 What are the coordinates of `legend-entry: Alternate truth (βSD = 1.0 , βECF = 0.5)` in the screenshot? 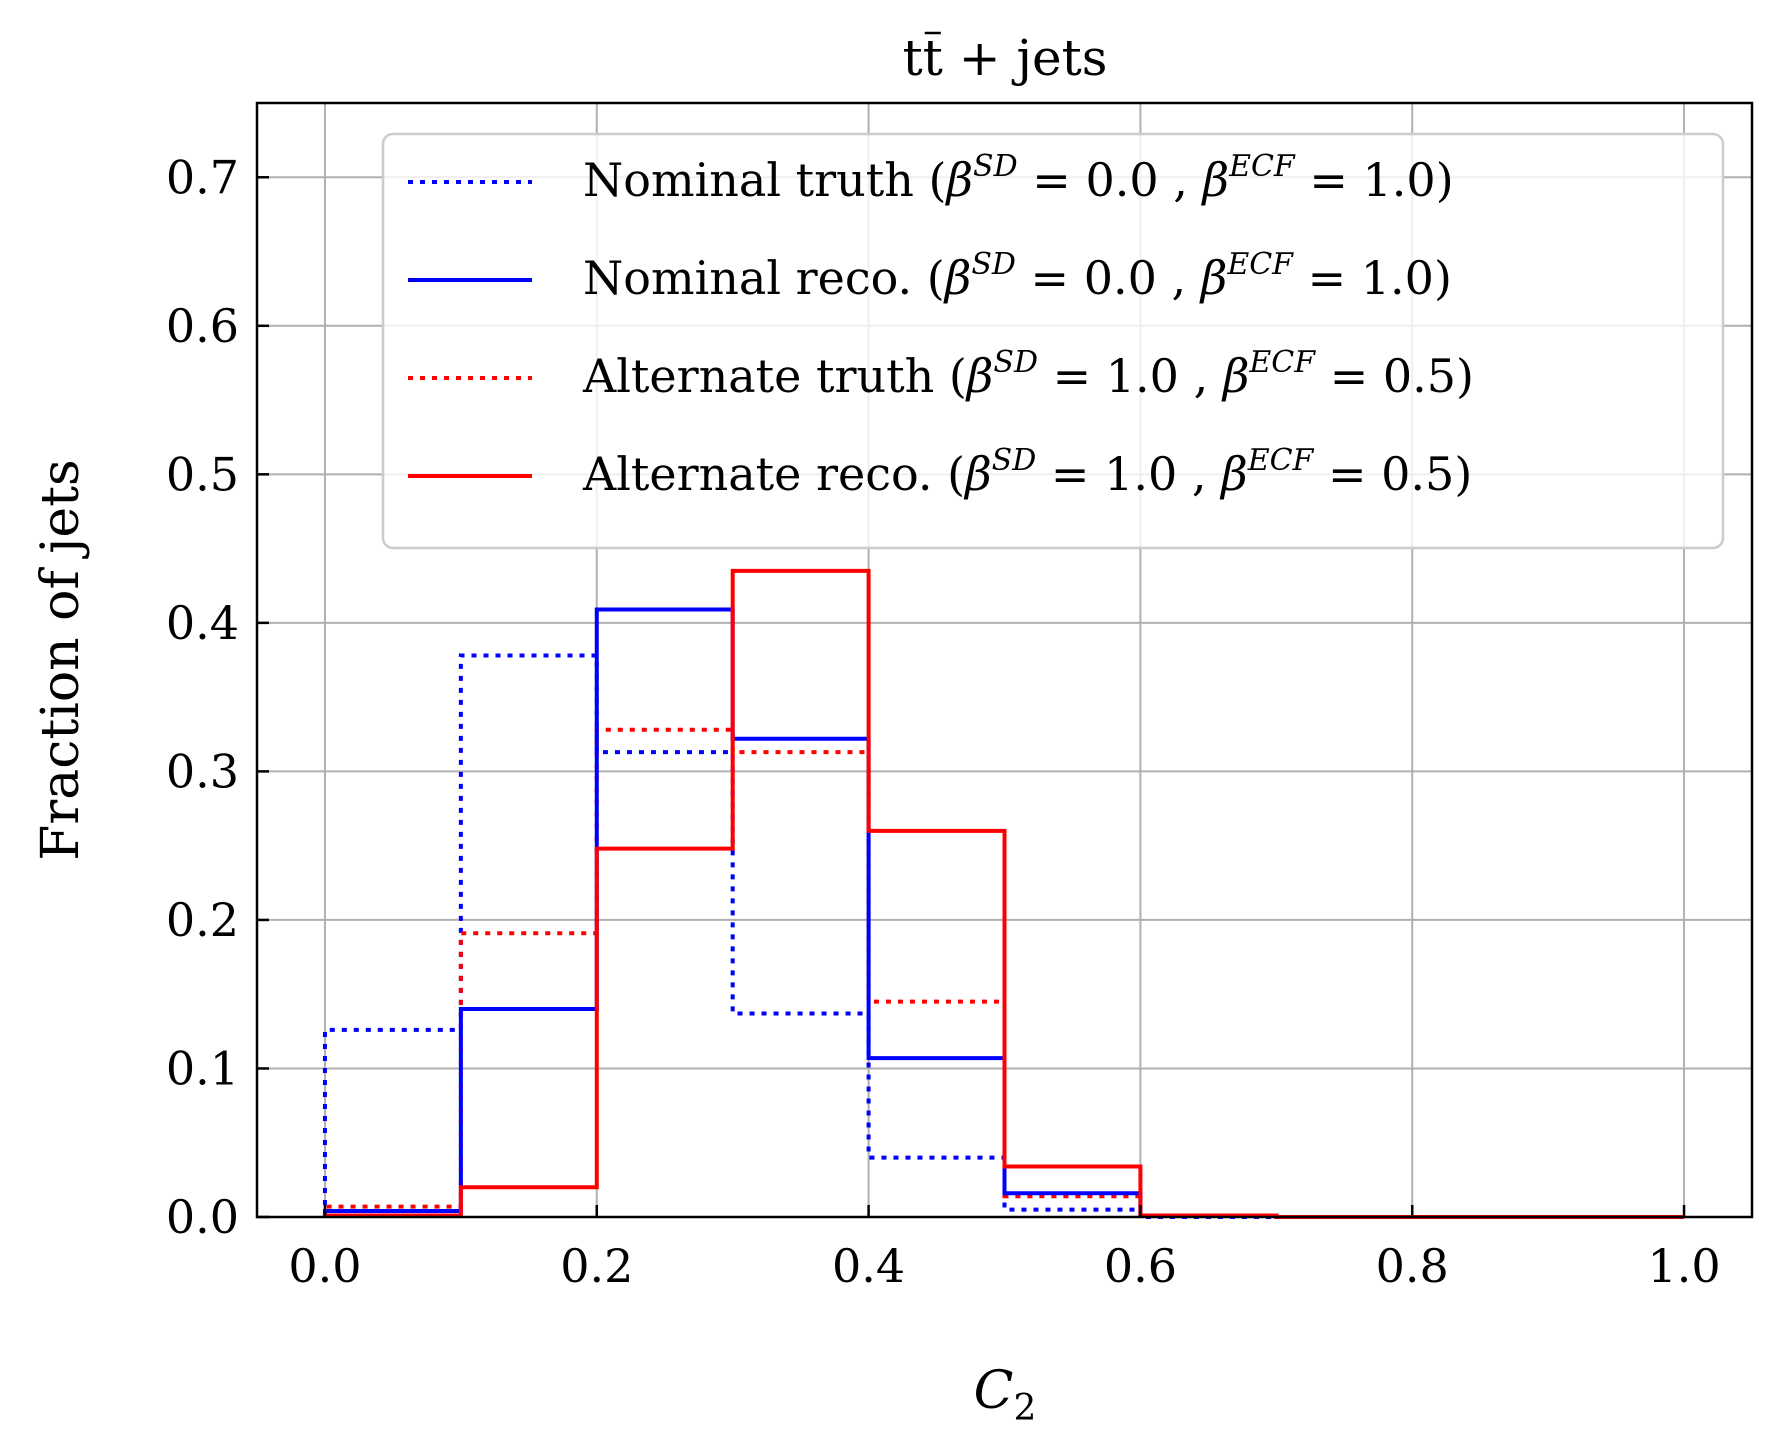 It's located at (941, 374).